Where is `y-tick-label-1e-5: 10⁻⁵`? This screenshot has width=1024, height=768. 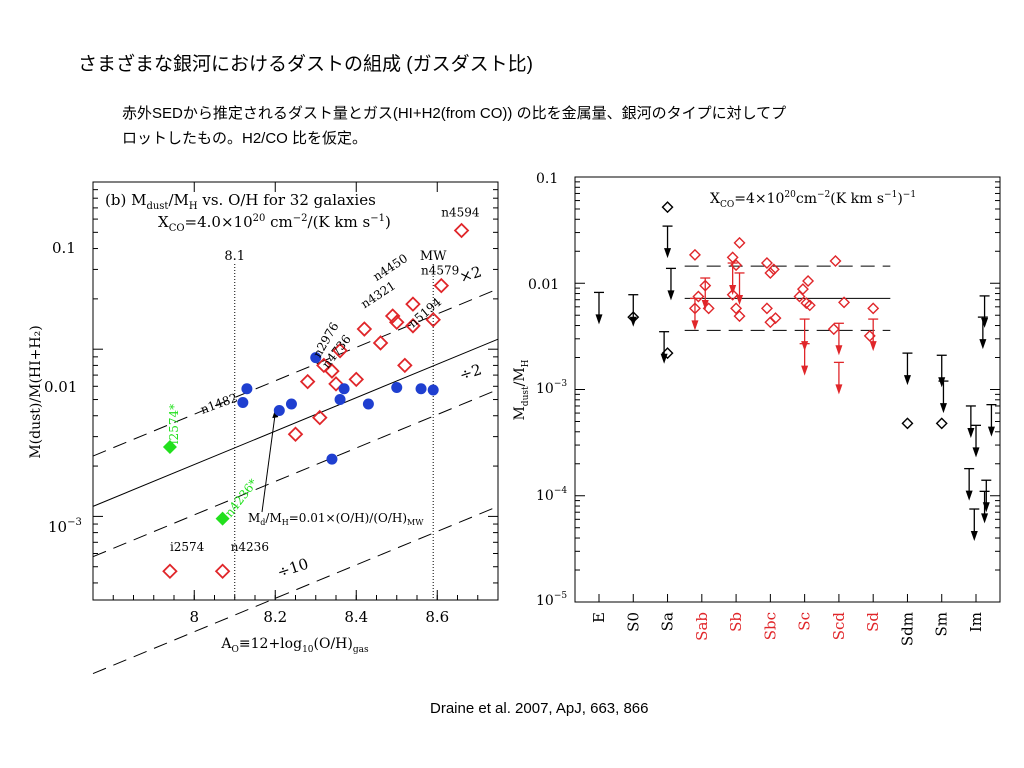
y-tick-label-1e-5: 10⁻⁵ is located at coordinates (551, 600).